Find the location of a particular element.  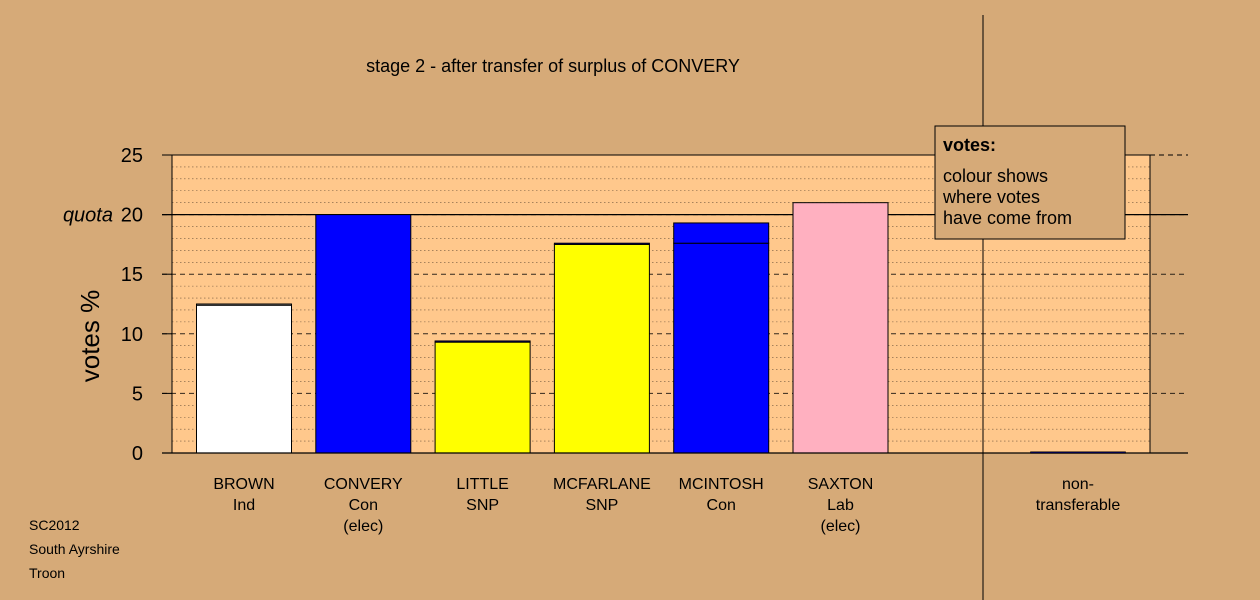

bar-little is located at coordinates (482, 397).